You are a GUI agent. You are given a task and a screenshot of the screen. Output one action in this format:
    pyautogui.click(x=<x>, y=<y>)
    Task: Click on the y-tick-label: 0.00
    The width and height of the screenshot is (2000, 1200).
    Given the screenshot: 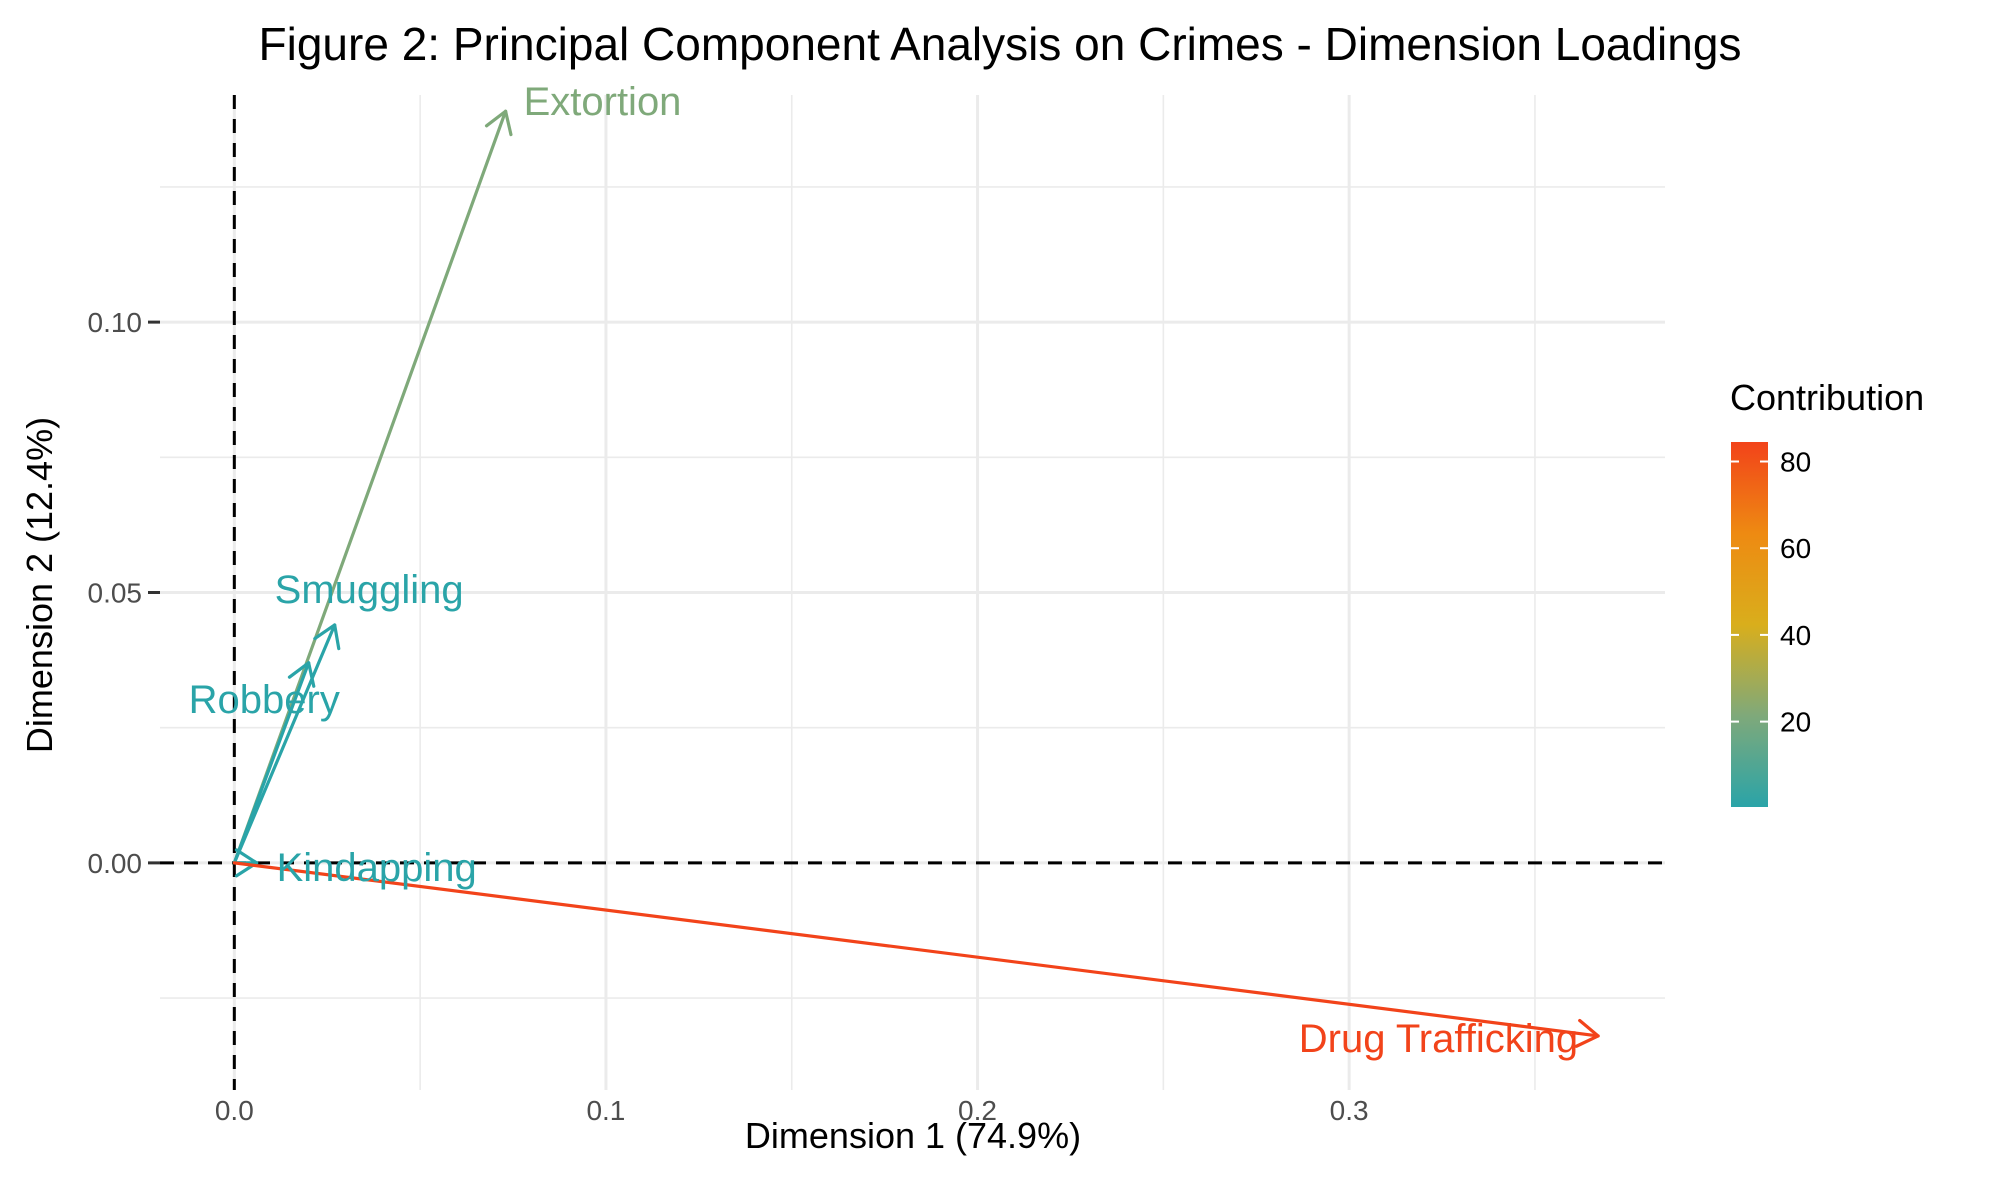 What is the action you would take?
    pyautogui.click(x=115, y=863)
    